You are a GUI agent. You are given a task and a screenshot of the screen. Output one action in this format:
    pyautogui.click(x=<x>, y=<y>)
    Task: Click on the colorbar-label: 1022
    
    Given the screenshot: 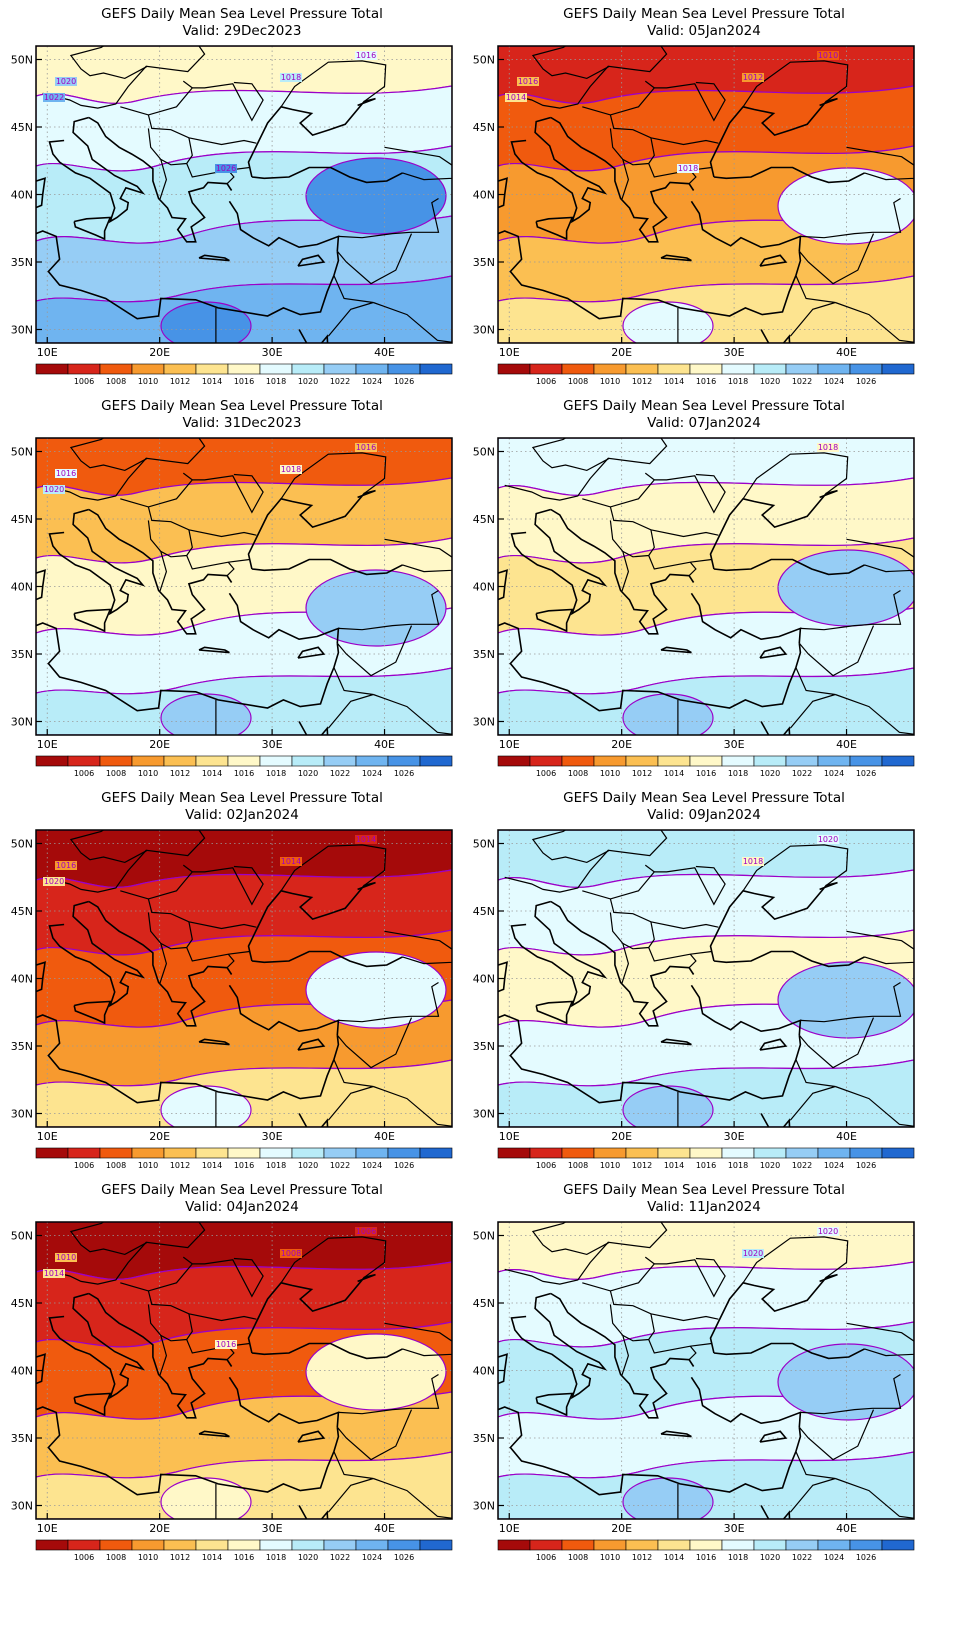 What is the action you would take?
    pyautogui.click(x=340, y=1165)
    